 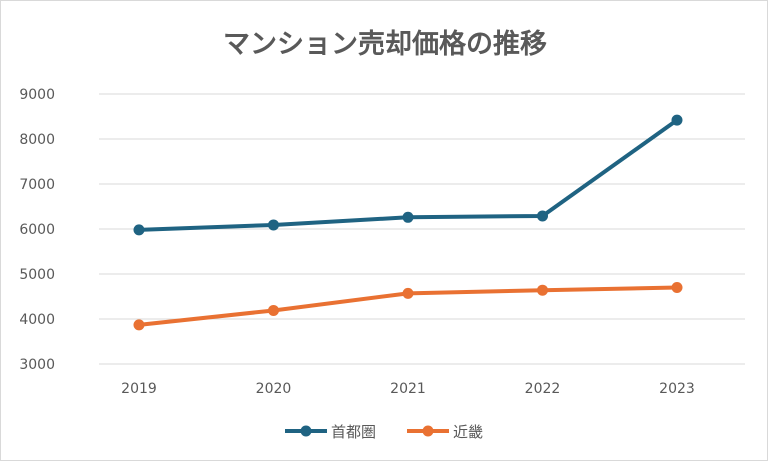 I want to click on chart-title: マンション売却価格の推移, so click(x=385, y=44).